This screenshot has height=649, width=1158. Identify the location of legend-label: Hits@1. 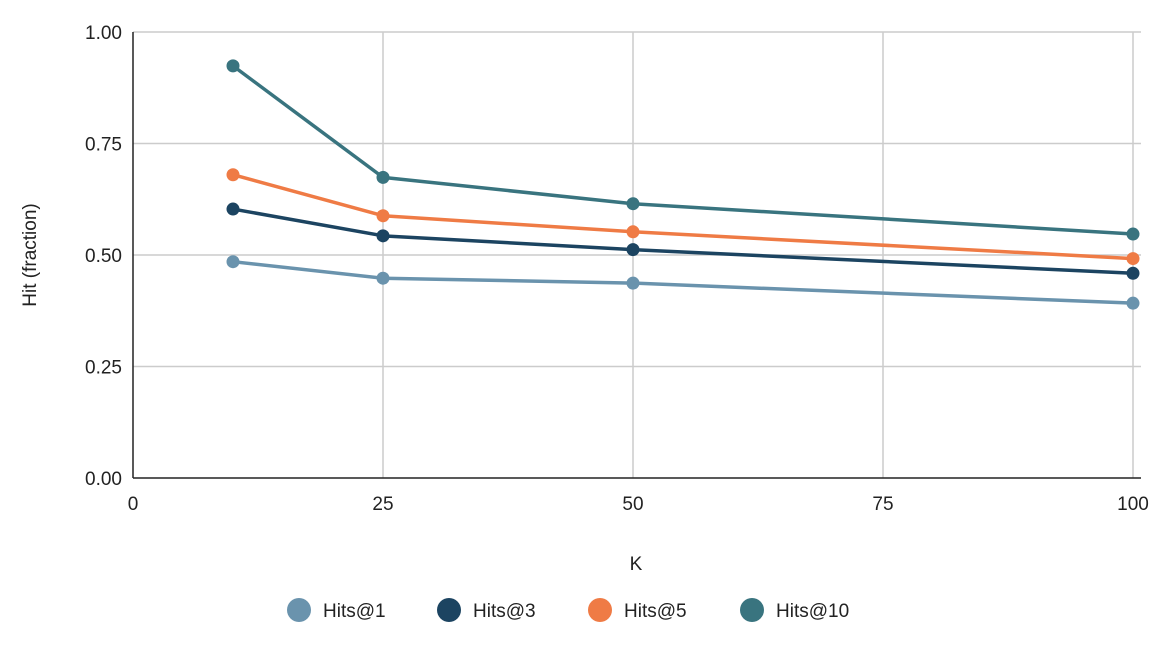
(354, 611).